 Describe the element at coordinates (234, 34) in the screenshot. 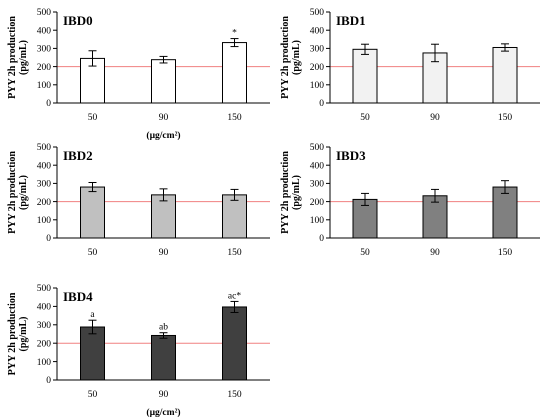

I see `significance-label: *` at that location.